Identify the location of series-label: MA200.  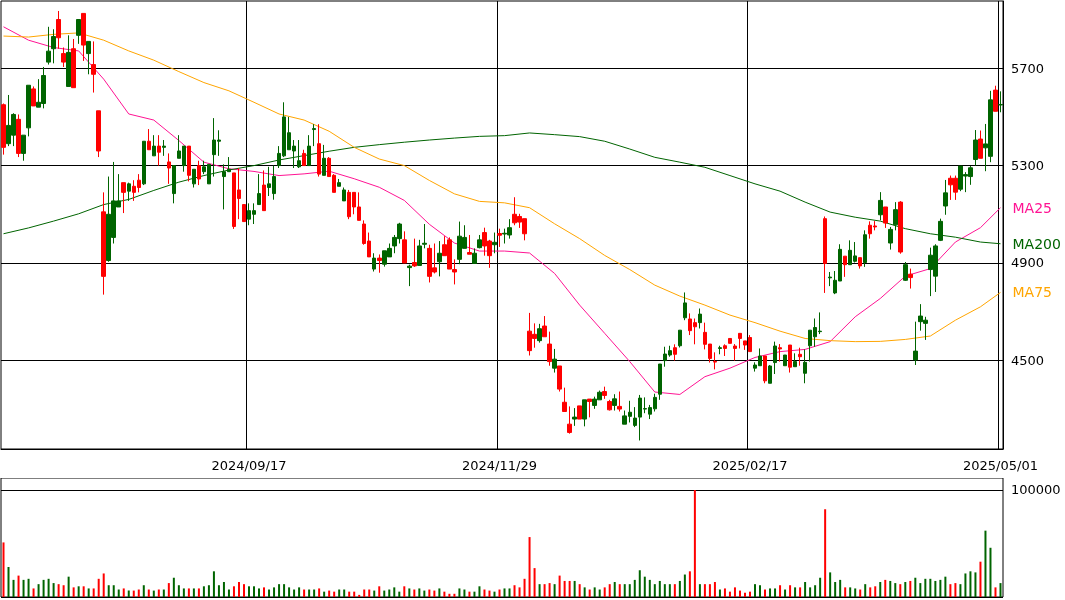
(1036, 243).